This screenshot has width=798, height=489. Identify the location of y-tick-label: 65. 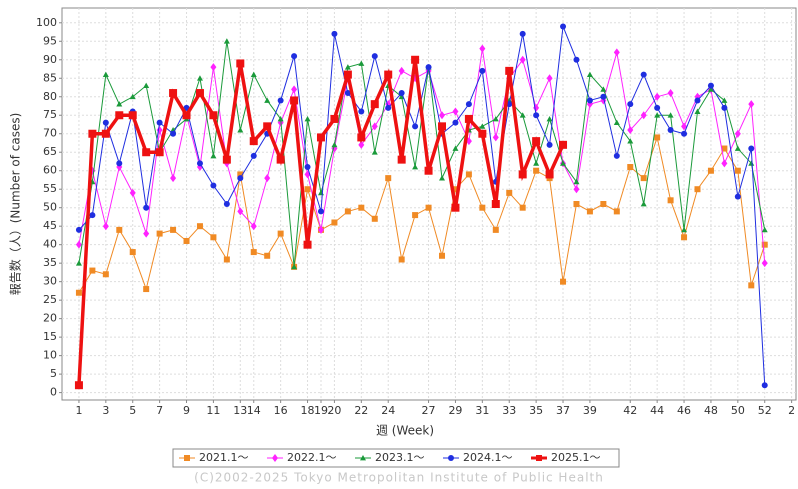
(50, 151).